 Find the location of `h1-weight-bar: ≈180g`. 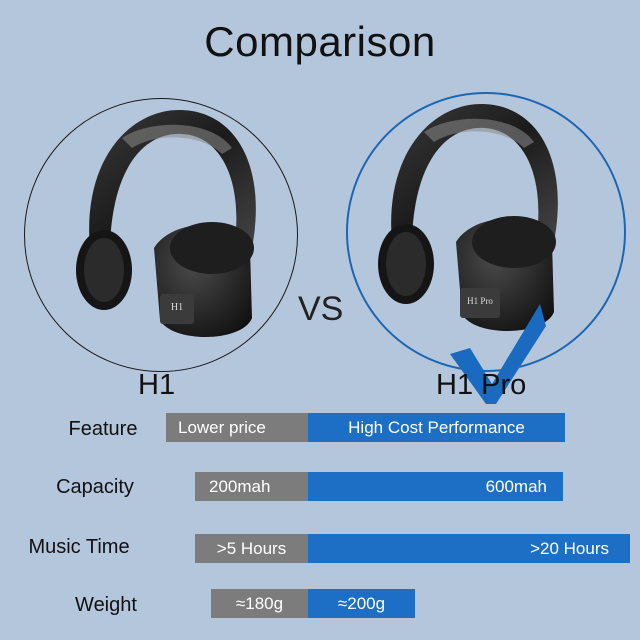

h1-weight-bar: ≈180g is located at coordinates (259, 603).